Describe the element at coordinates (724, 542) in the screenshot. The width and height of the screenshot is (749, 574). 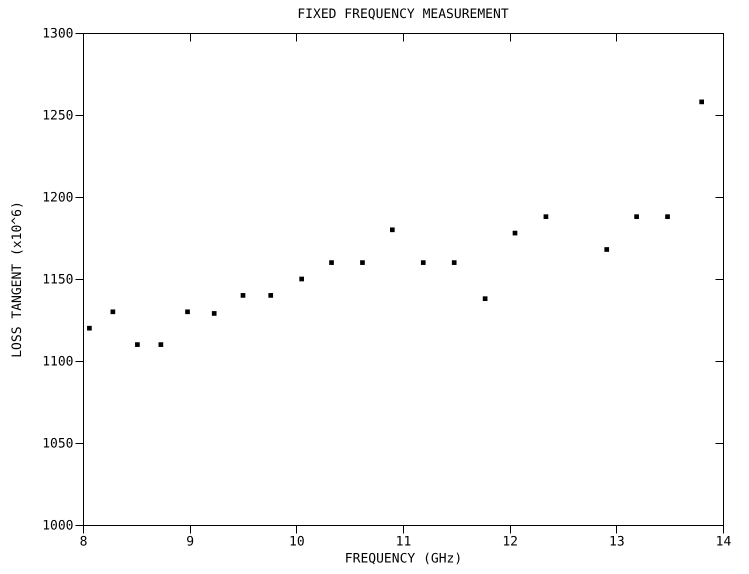
I see `x-tick-label: 14` at that location.